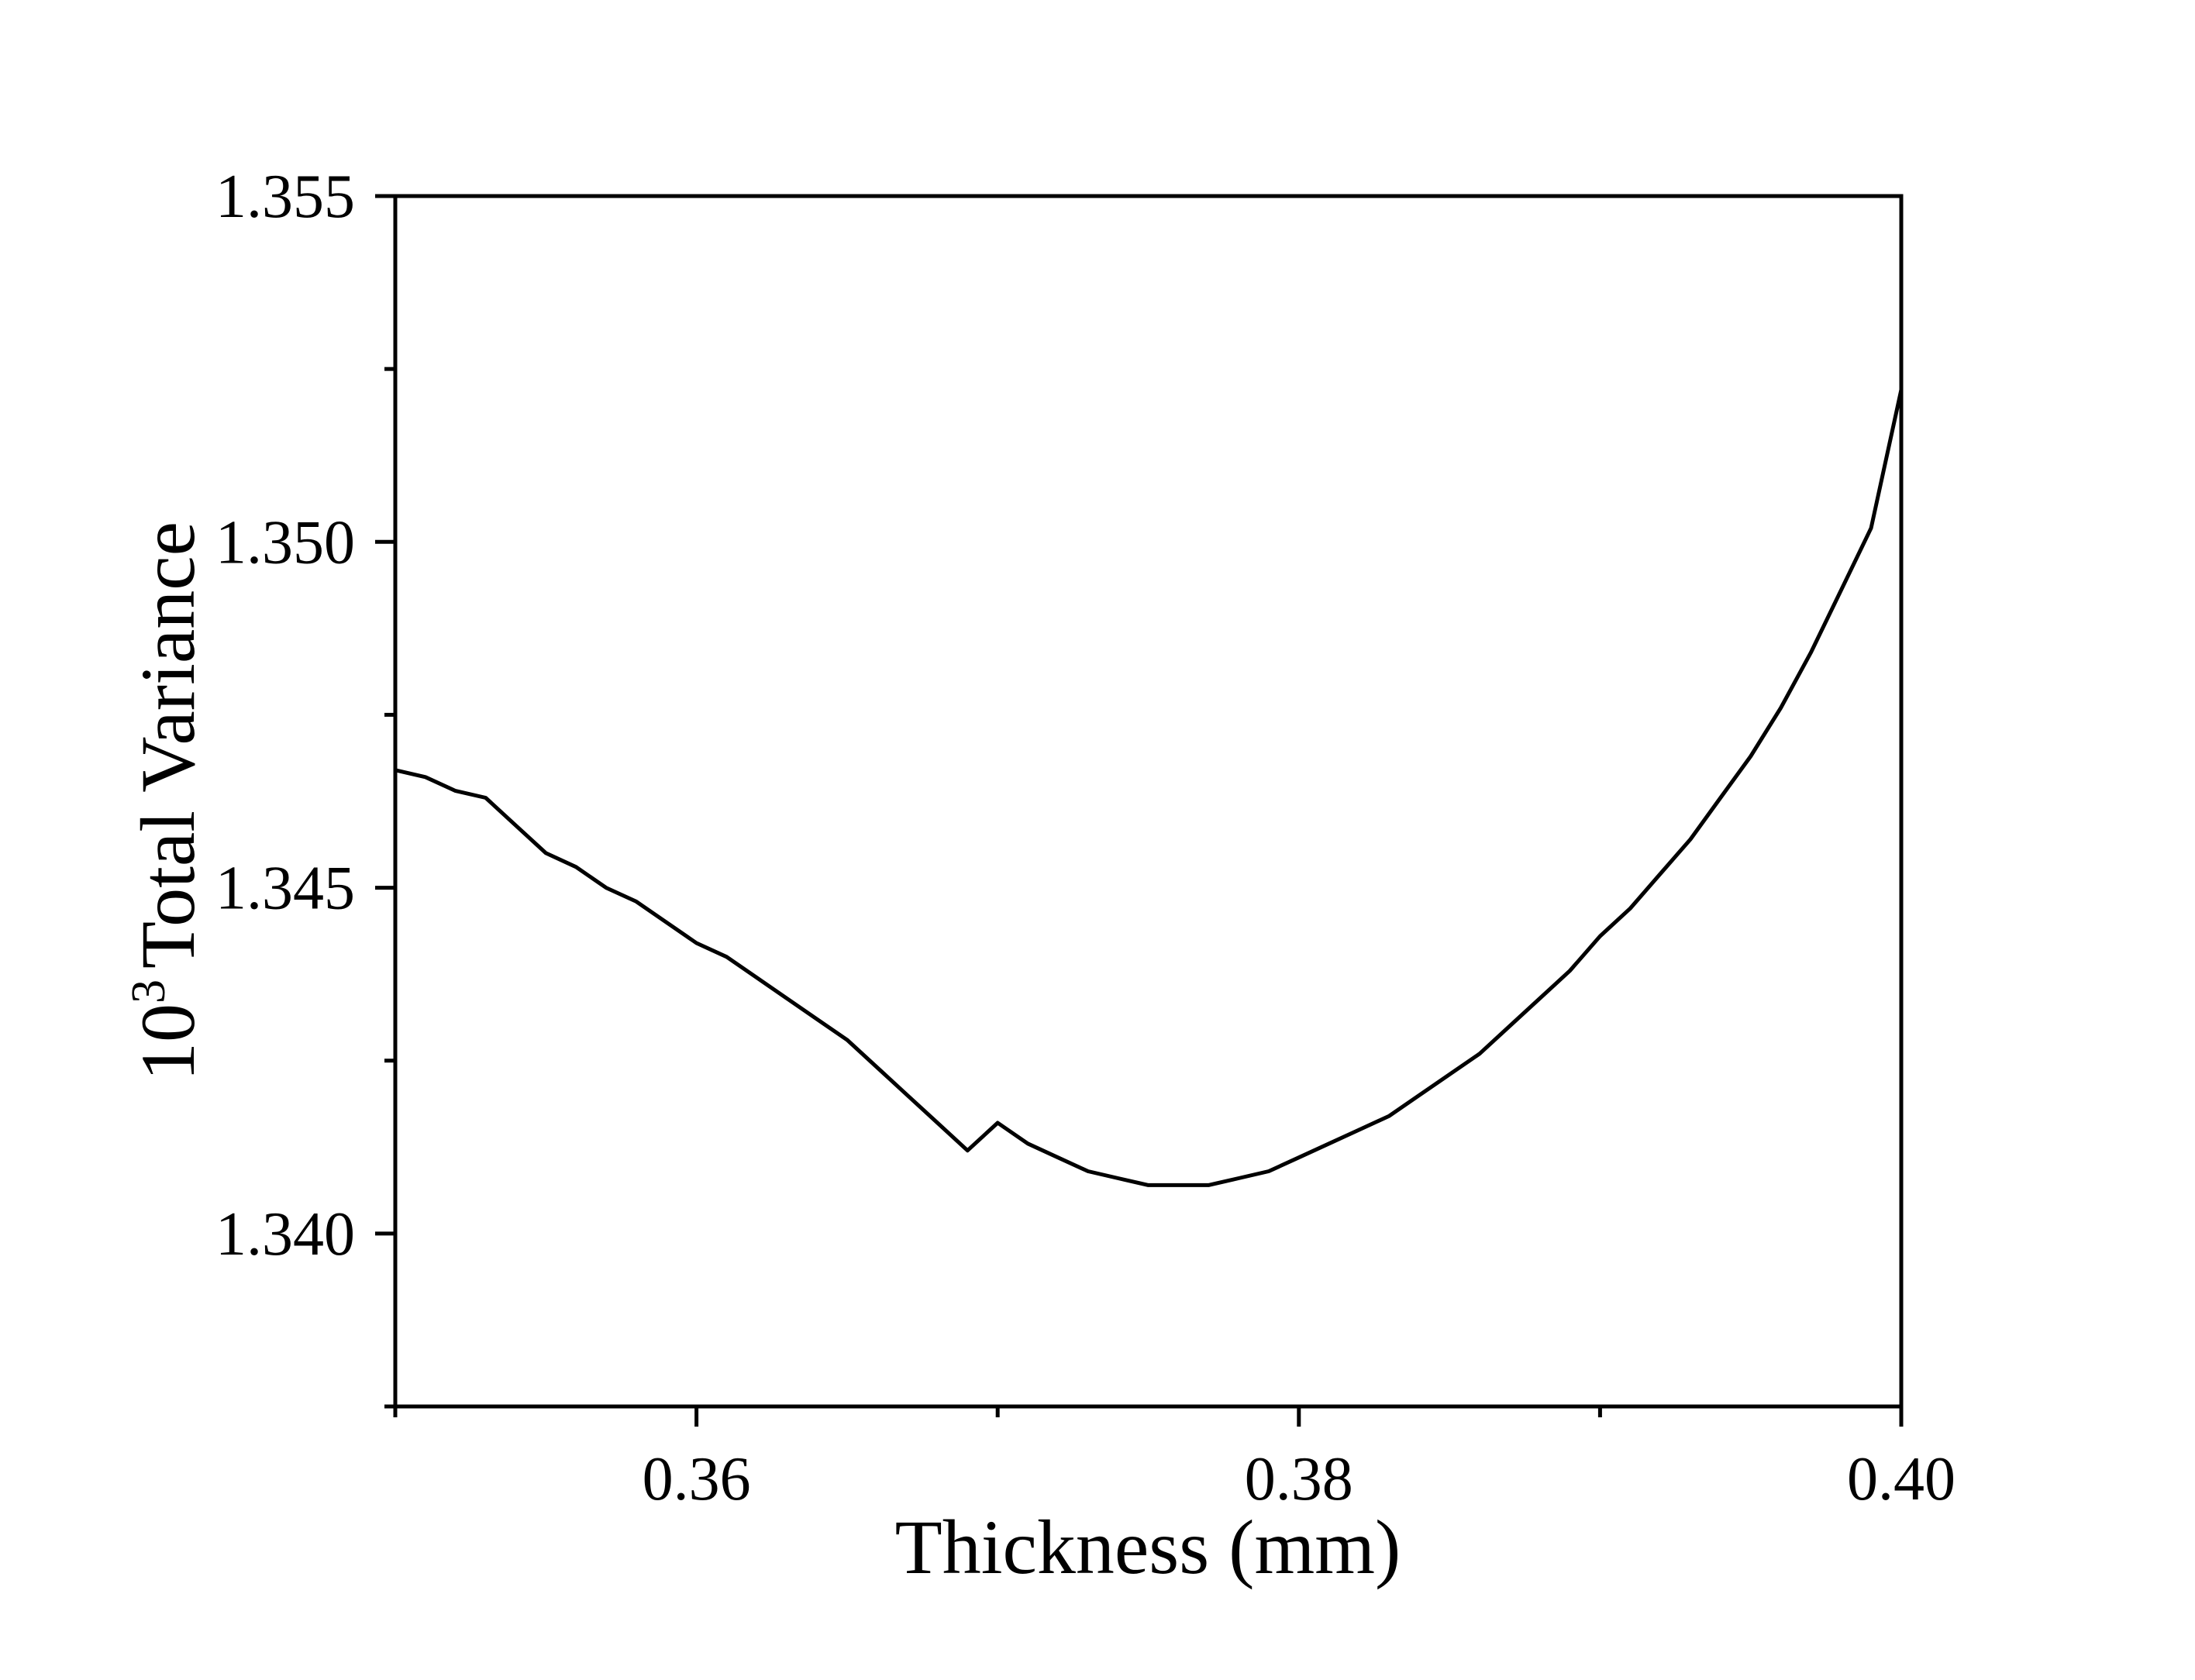  Describe the element at coordinates (1148, 1547) in the screenshot. I see `x-axis-title: Thickness (mm)` at that location.